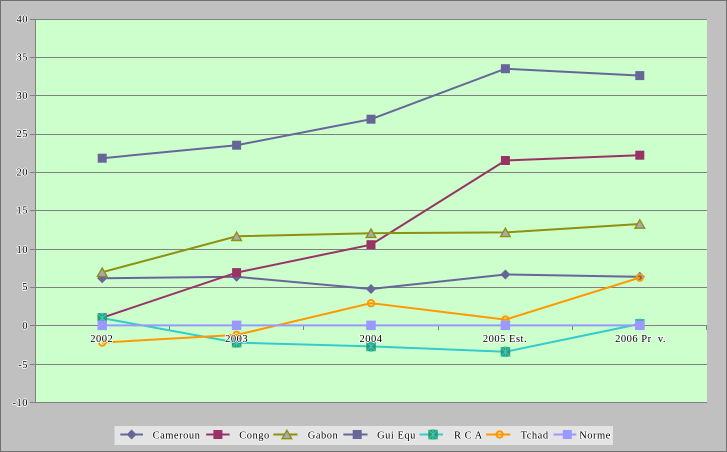  Describe the element at coordinates (236, 339) in the screenshot. I see `svg-text: 2003` at that location.